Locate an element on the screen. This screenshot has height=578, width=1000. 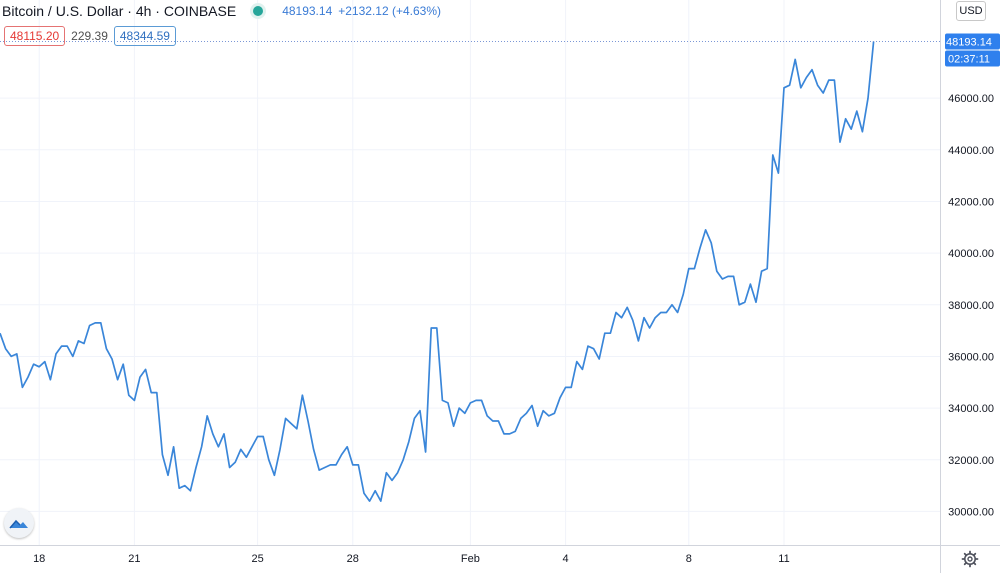
y-tick-label: 36000.00 is located at coordinates (971, 357).